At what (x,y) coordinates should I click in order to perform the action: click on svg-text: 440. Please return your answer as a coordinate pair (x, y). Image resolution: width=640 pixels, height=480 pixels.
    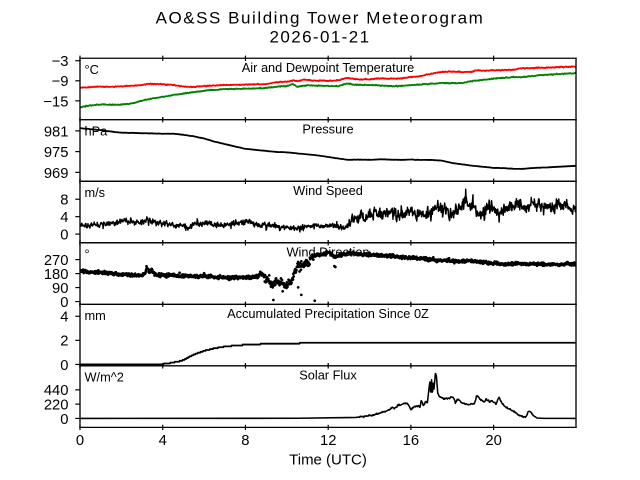
    Looking at the image, I should click on (56, 391).